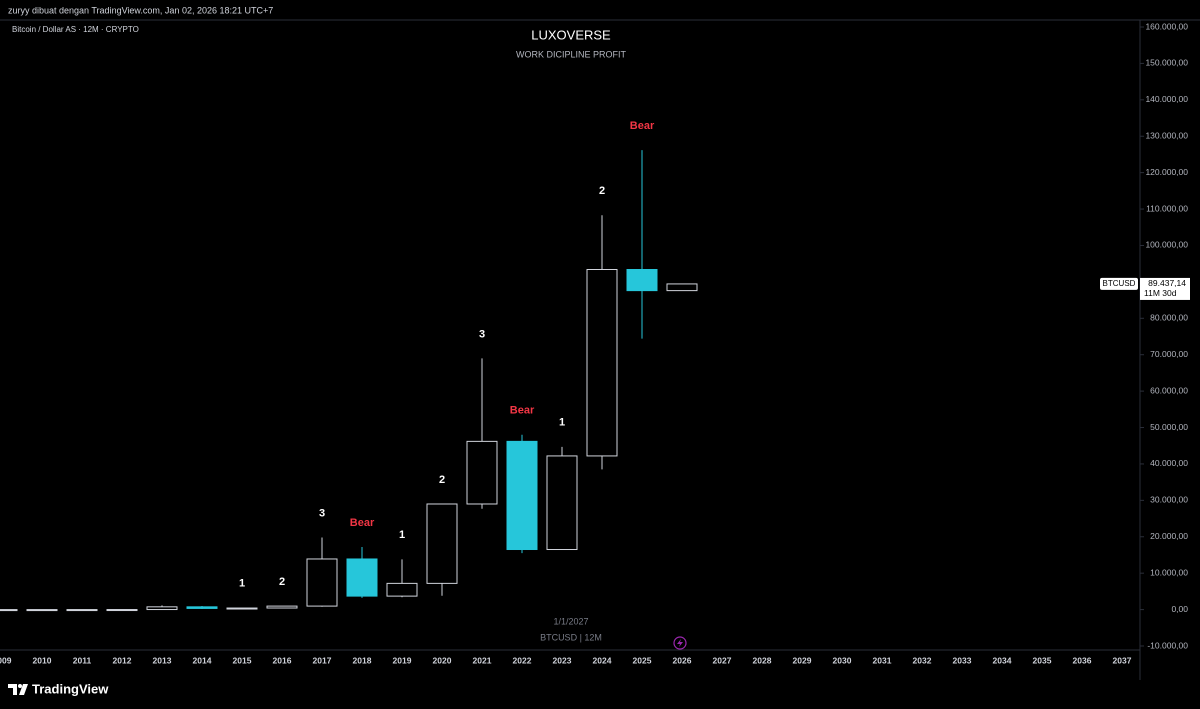 The height and width of the screenshot is (709, 1200). What do you see at coordinates (1167, 283) in the screenshot?
I see `last-price: 89.437,14` at bounding box center [1167, 283].